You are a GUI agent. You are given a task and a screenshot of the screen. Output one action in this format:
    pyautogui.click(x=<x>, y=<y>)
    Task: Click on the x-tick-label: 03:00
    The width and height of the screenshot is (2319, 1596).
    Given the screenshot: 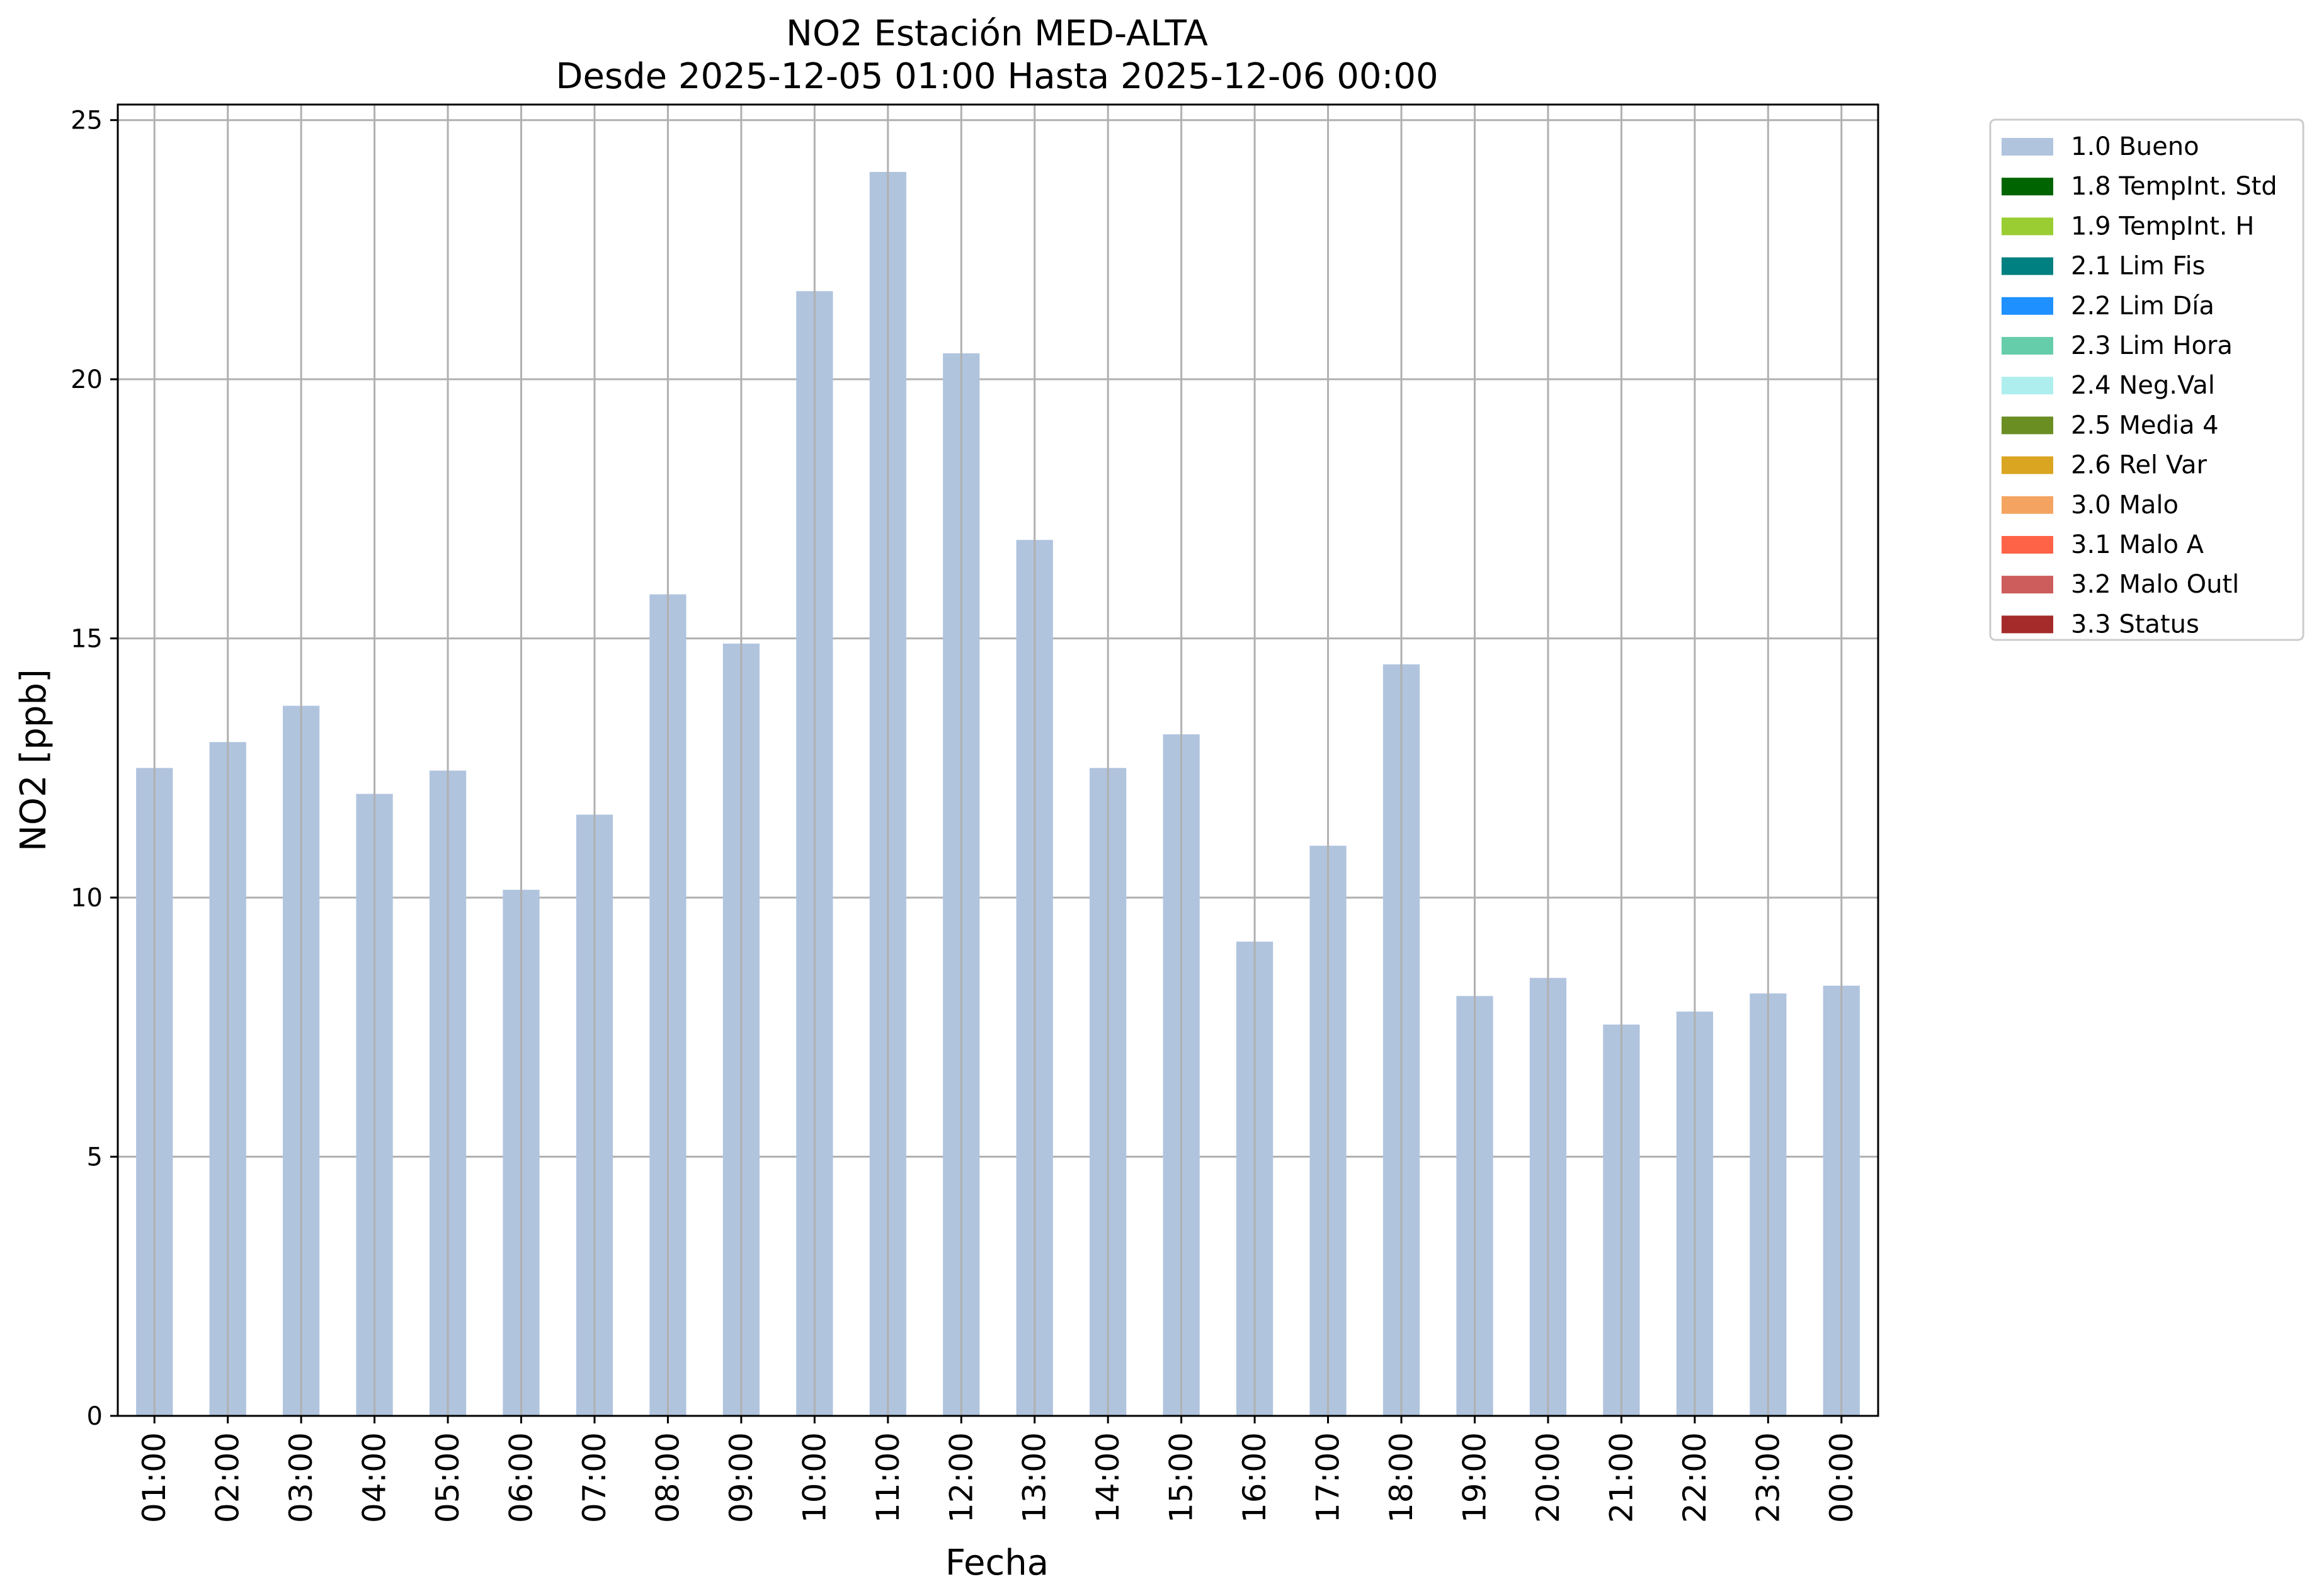 What is the action you would take?
    pyautogui.click(x=301, y=1477)
    